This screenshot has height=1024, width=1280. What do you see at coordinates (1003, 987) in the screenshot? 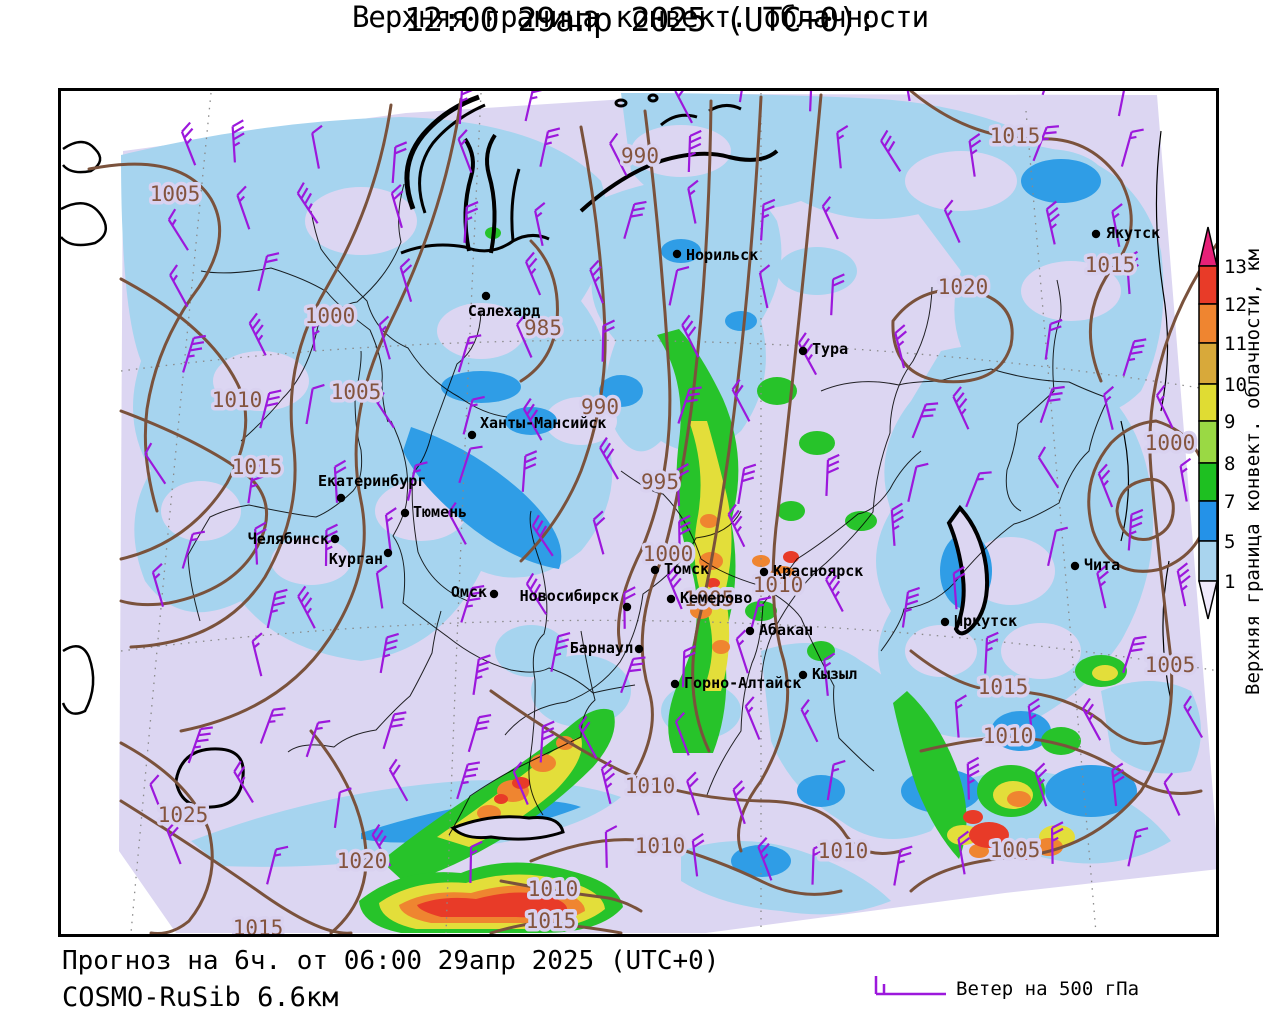
I see `wind-legend: Ветер на 500 гПа` at bounding box center [1003, 987].